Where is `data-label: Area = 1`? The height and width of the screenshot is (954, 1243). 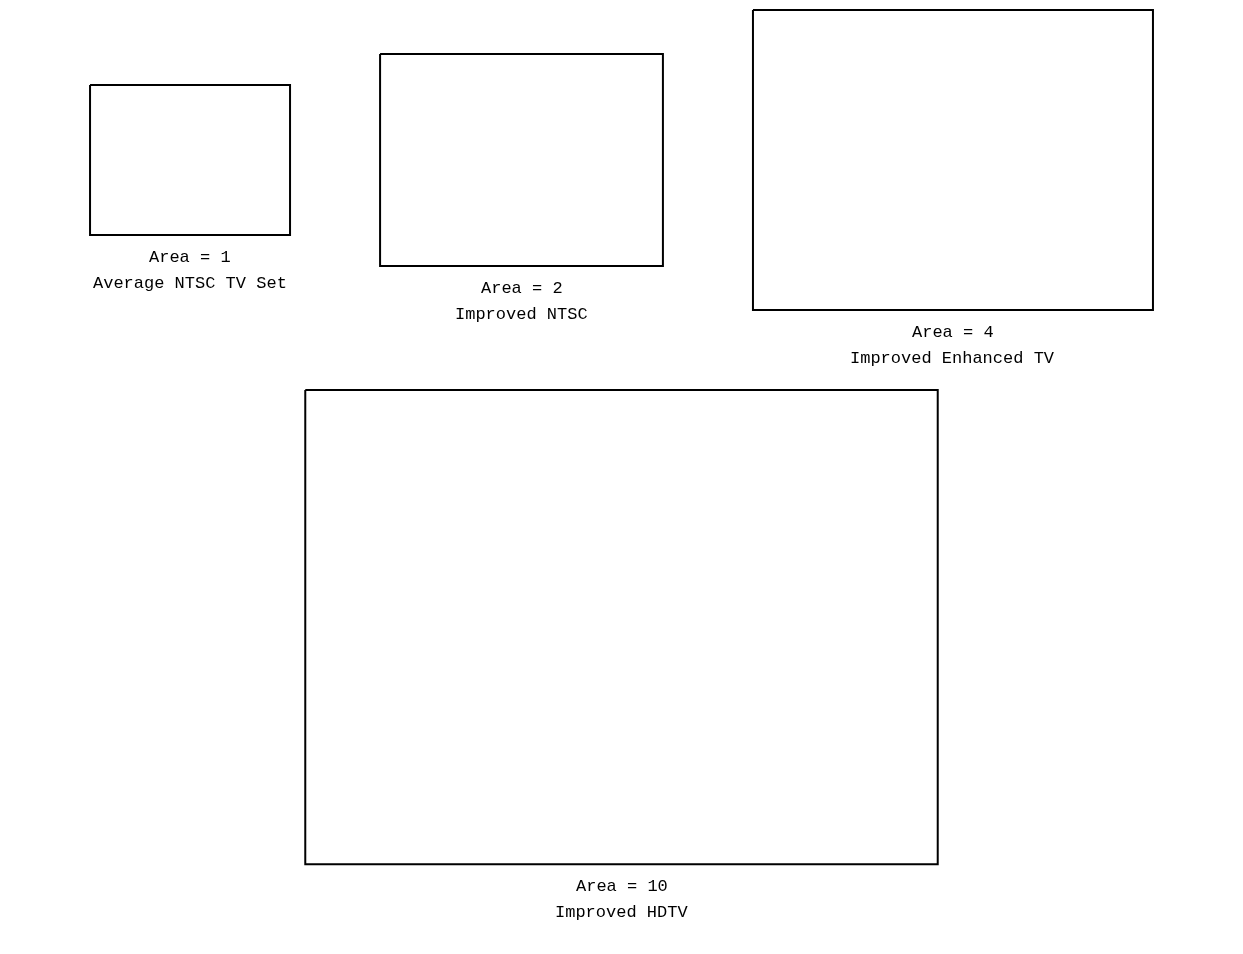
data-label: Area = 1 is located at coordinates (190, 257).